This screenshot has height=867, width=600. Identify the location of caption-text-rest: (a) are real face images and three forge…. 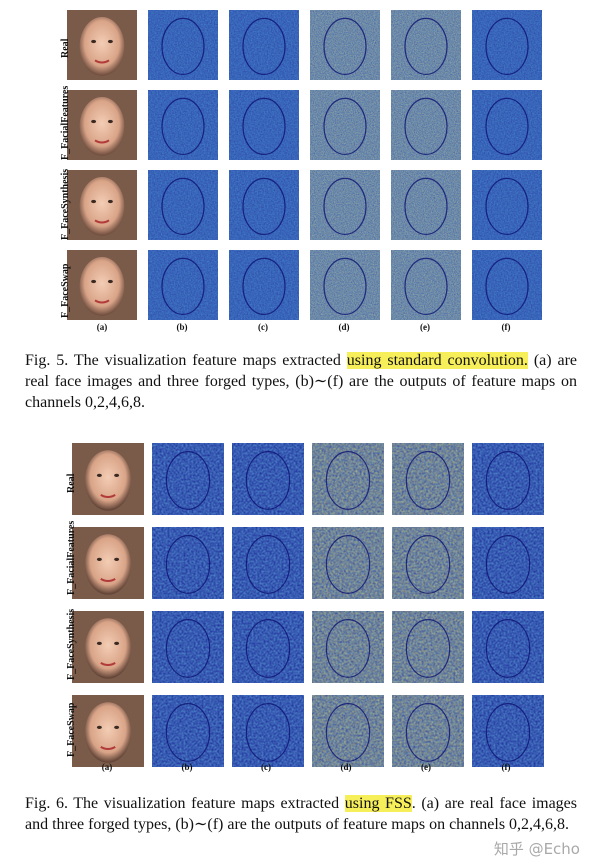
(301, 381).